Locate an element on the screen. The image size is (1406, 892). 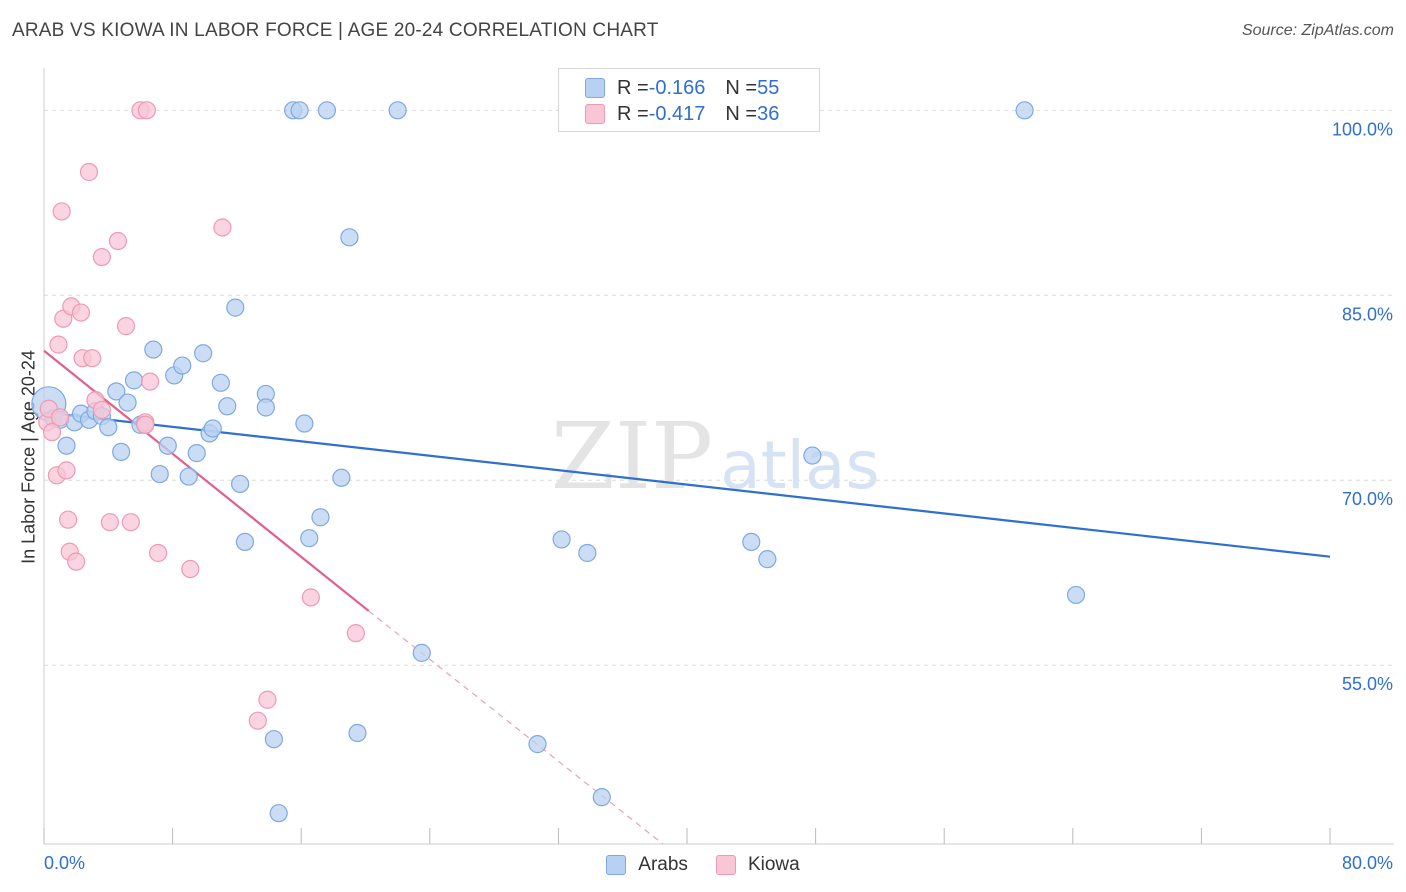
y-tick-label: 55.0% is located at coordinates (1367, 684).